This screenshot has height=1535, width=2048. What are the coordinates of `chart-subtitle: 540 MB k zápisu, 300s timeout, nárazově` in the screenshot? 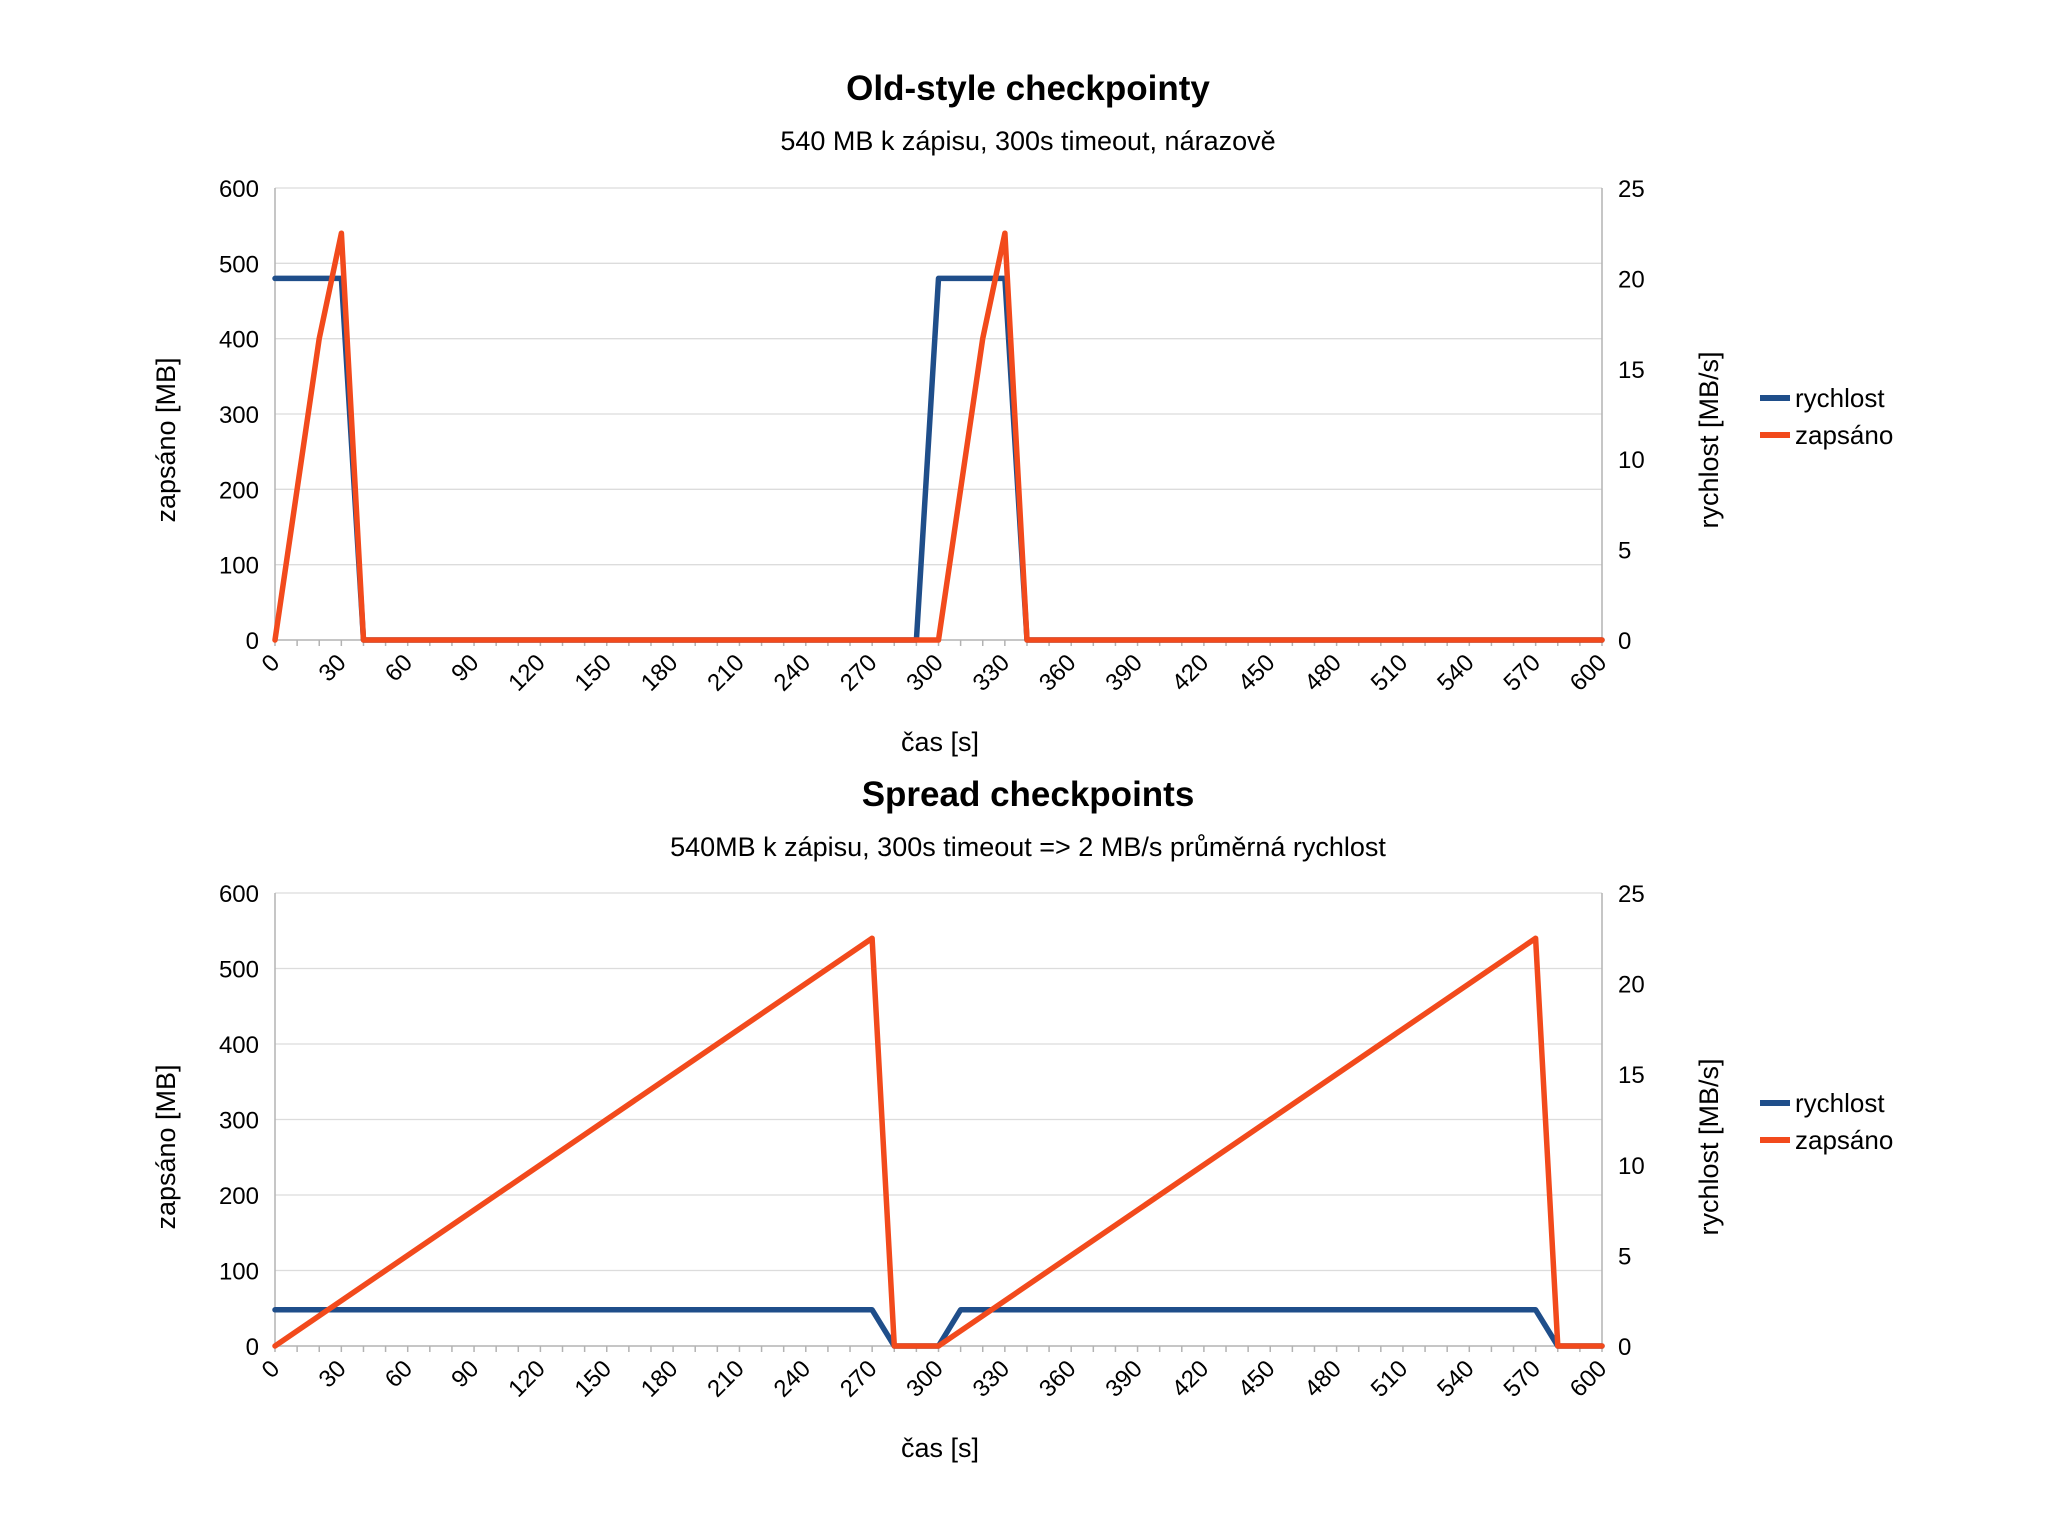 It's located at (1027, 141).